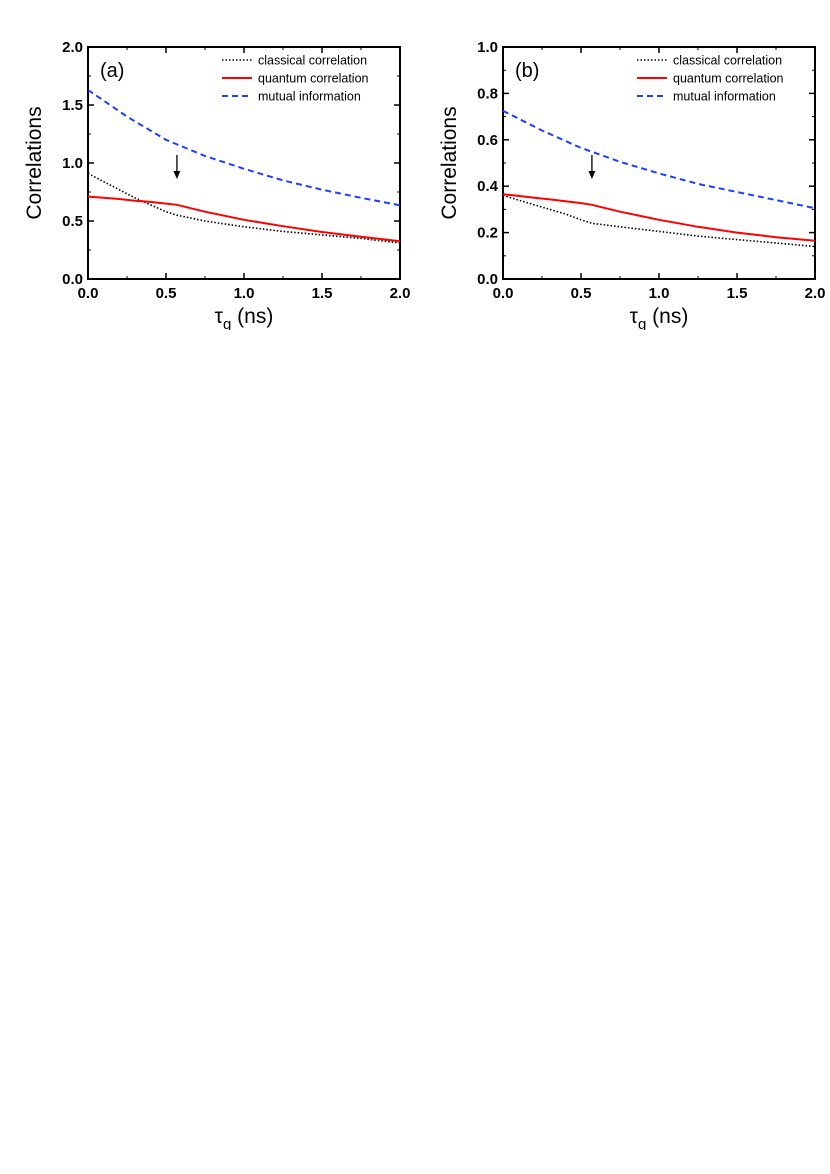  What do you see at coordinates (488, 186) in the screenshot?
I see `y-tick-label: 0.4` at bounding box center [488, 186].